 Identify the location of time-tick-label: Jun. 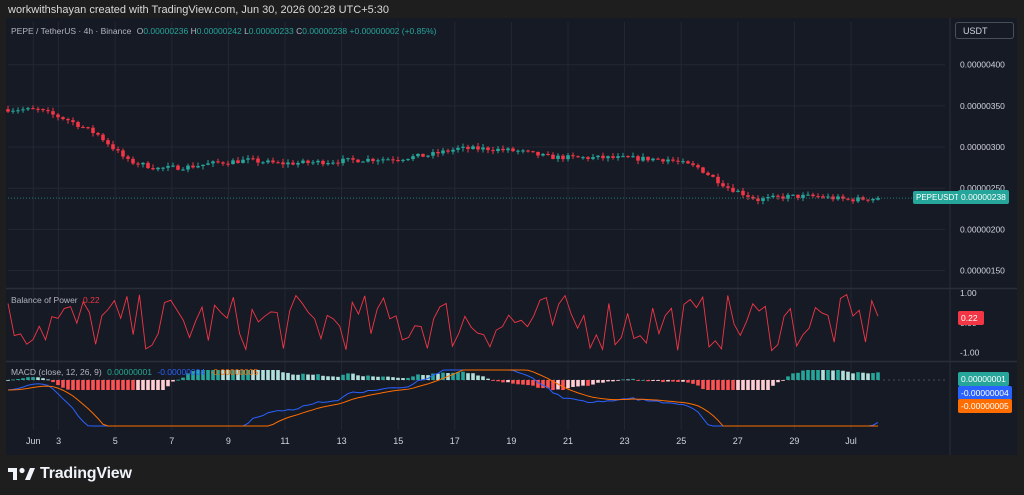
(33, 441).